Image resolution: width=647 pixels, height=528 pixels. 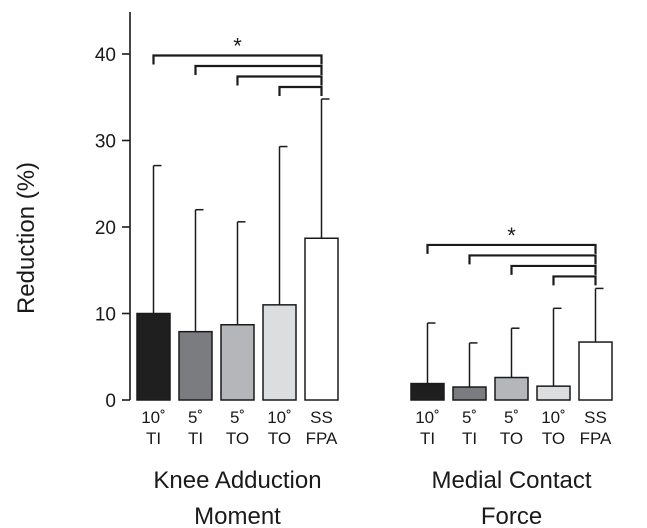 I want to click on group-label-line: Medial Contact, so click(x=511, y=480).